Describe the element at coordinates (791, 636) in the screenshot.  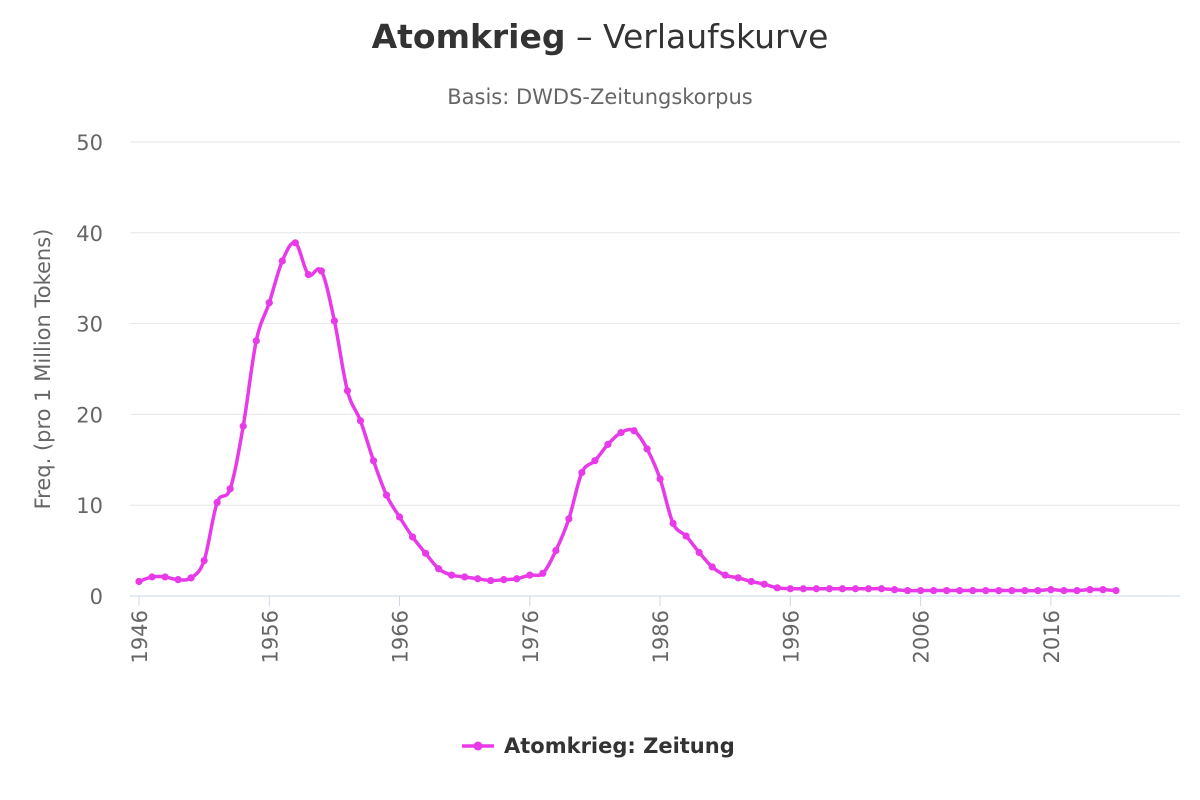
I see `x-tick-label: 1996` at that location.